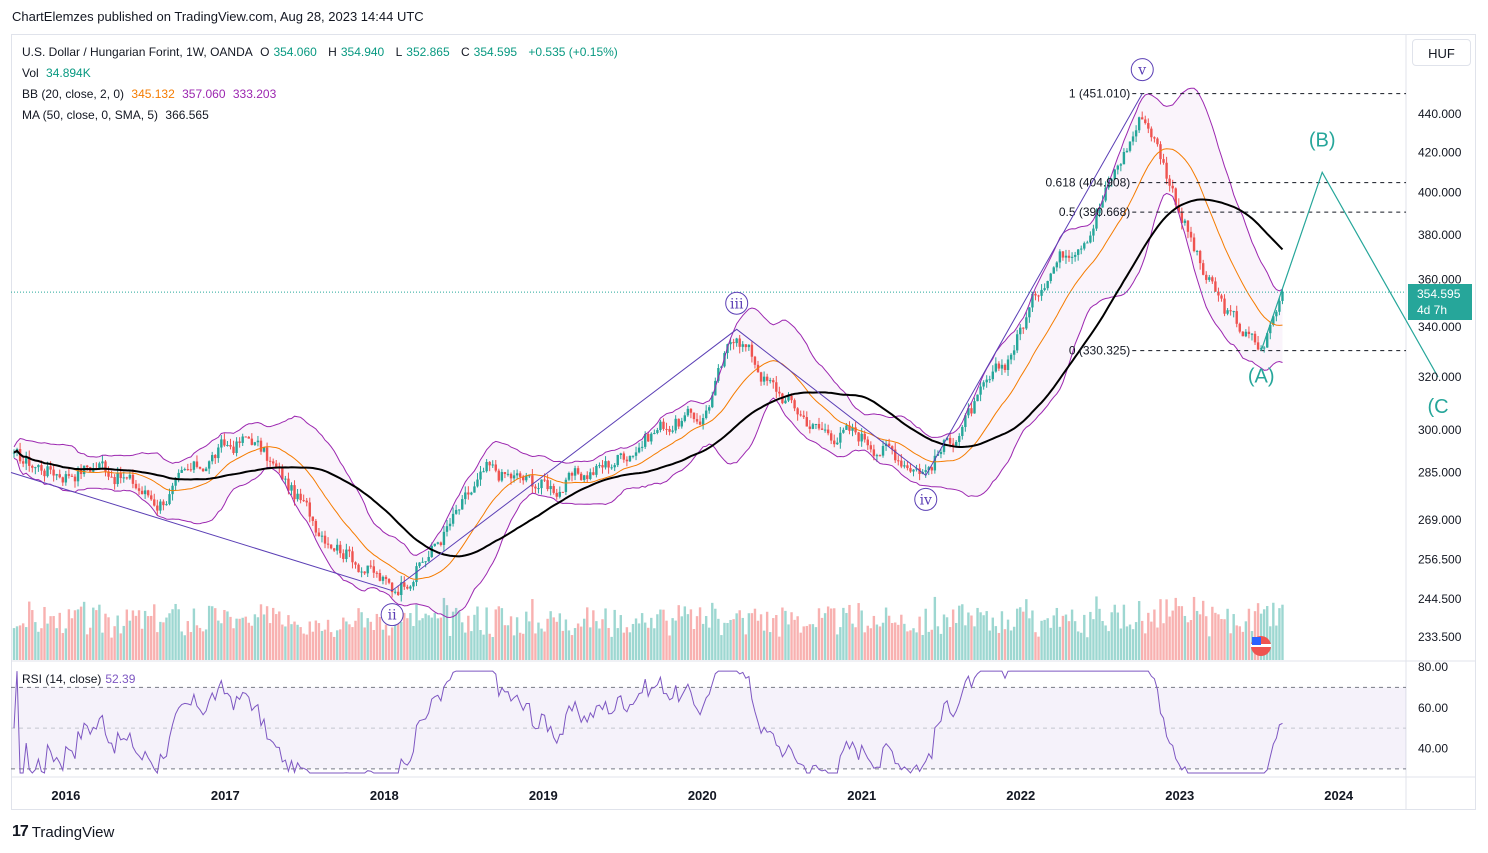 The height and width of the screenshot is (853, 1488). What do you see at coordinates (1441, 52) in the screenshot?
I see `currency-button: HUF` at bounding box center [1441, 52].